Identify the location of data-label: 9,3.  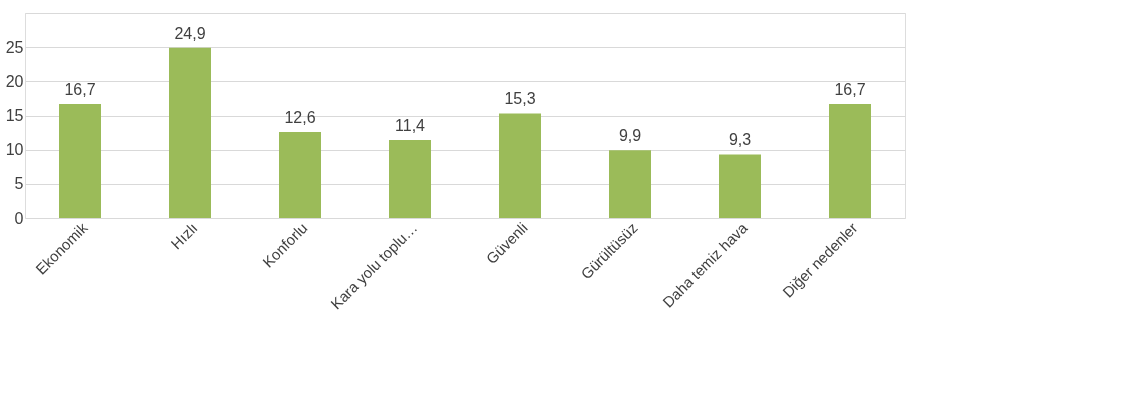
(740, 140).